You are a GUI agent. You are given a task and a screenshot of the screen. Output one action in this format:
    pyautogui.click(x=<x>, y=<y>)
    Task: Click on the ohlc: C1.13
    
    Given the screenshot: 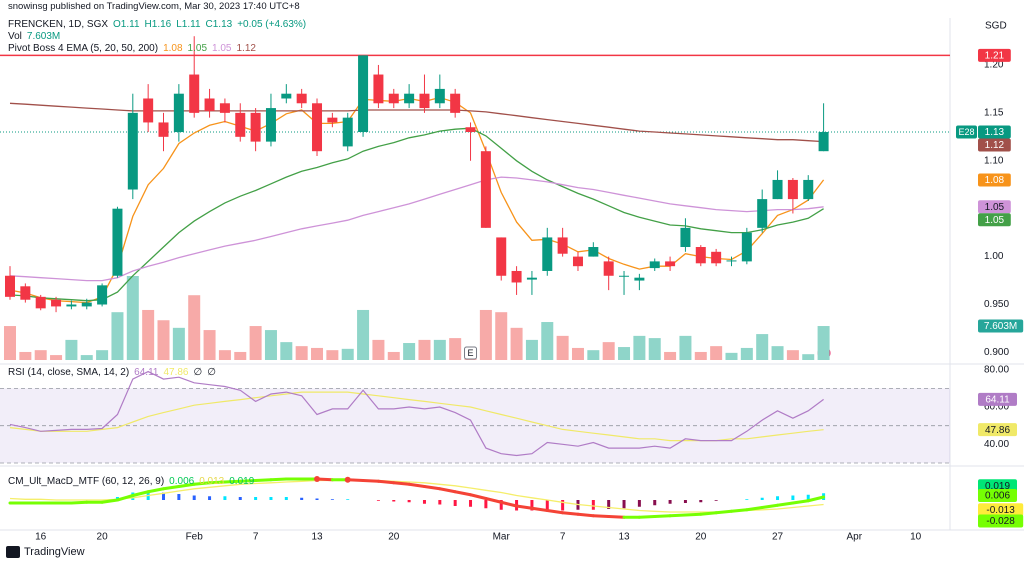 What is the action you would take?
    pyautogui.click(x=219, y=24)
    